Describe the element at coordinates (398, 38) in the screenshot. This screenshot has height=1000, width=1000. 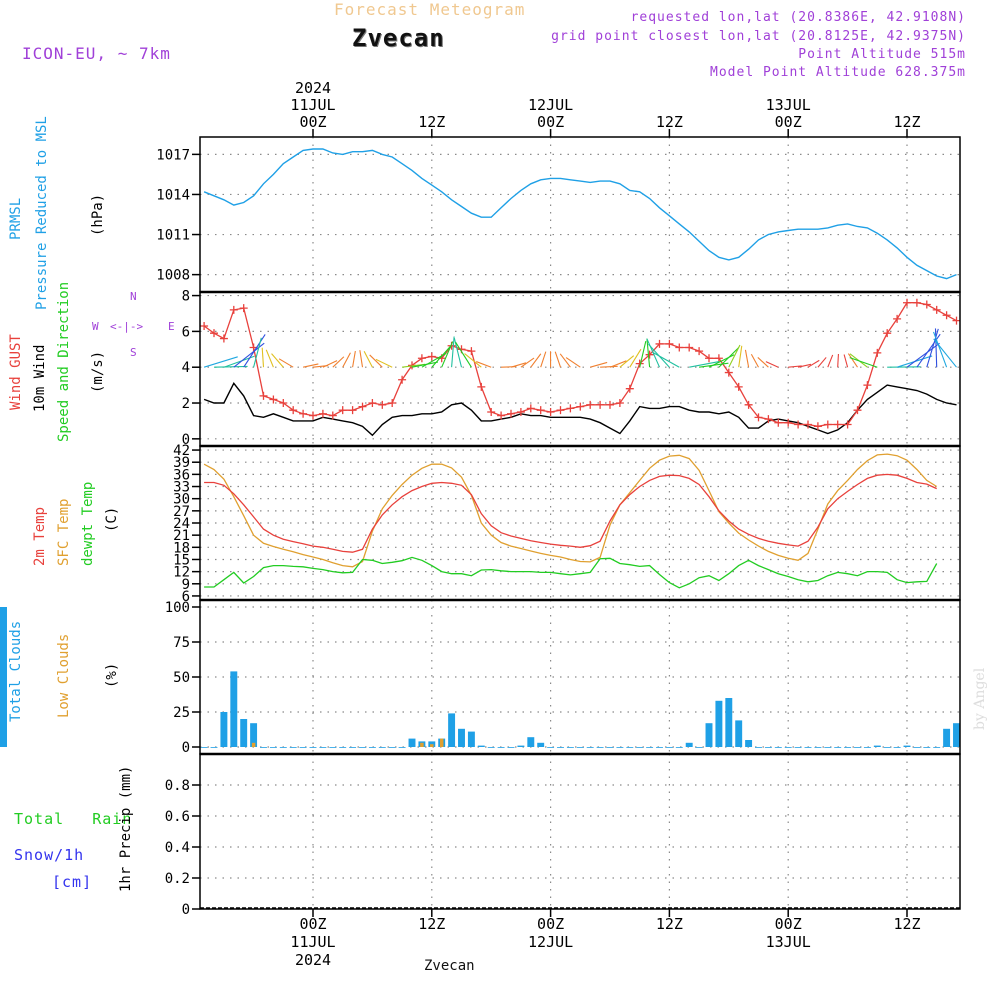
I see `location-title: Zvecan` at that location.